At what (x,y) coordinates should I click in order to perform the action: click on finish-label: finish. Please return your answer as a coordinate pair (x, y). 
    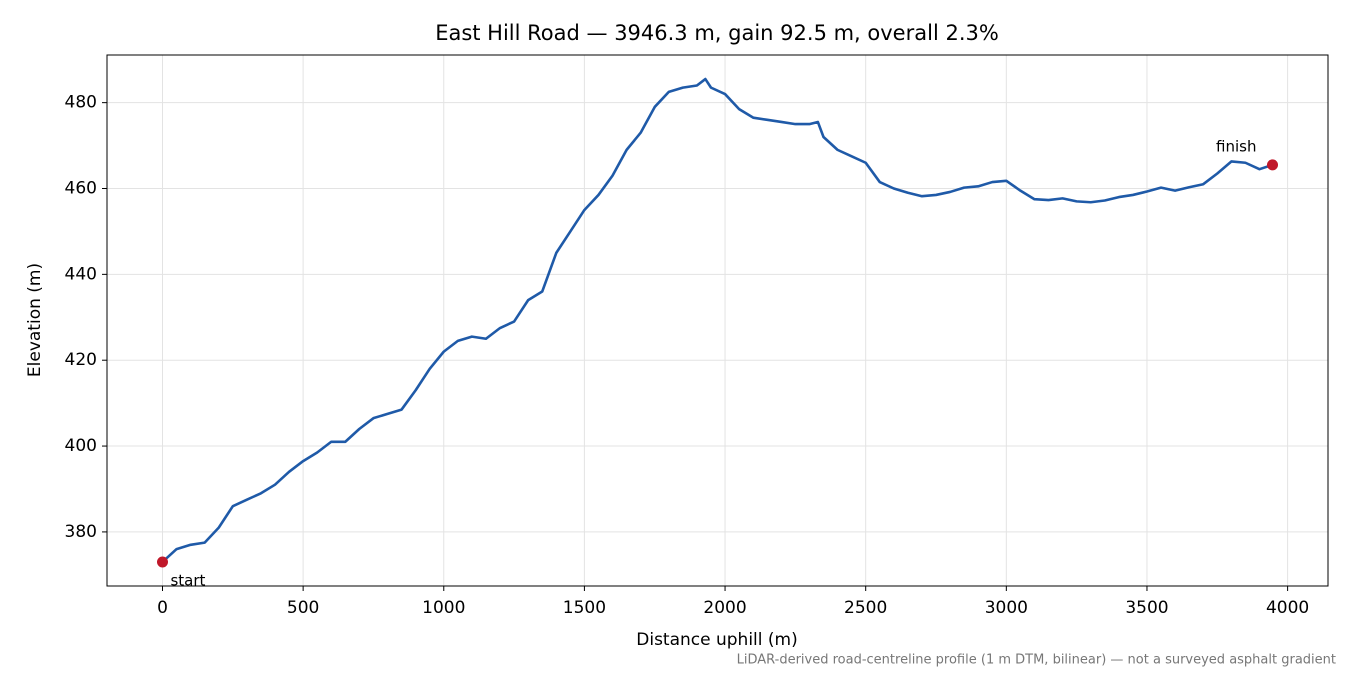
    Looking at the image, I should click on (1236, 146).